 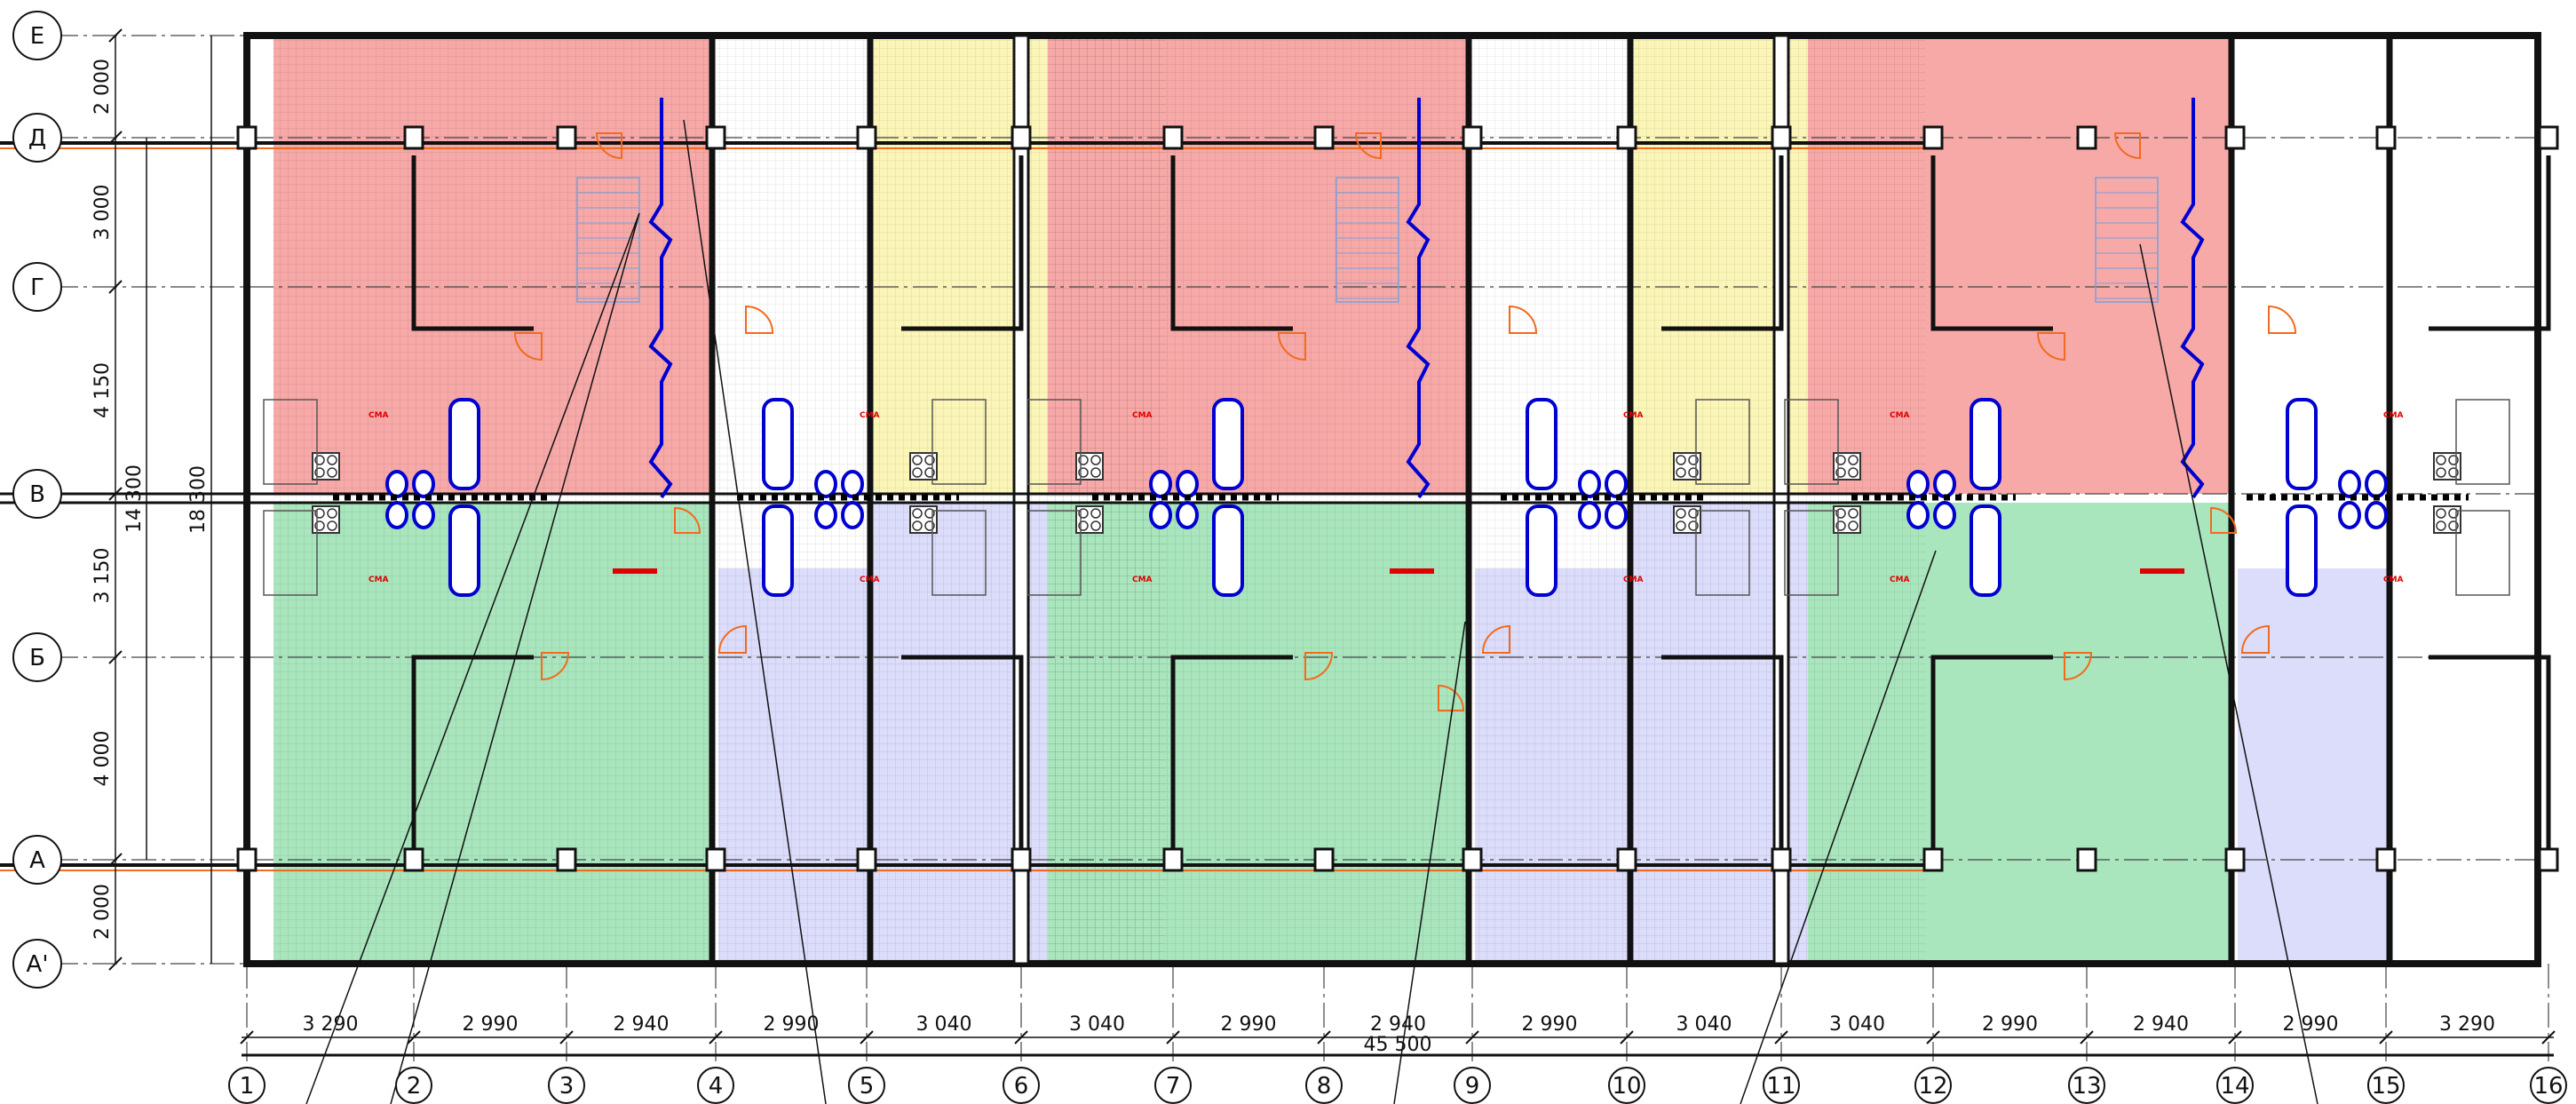 What do you see at coordinates (37, 138) in the screenshot?
I see `row-axis-label: Д` at bounding box center [37, 138].